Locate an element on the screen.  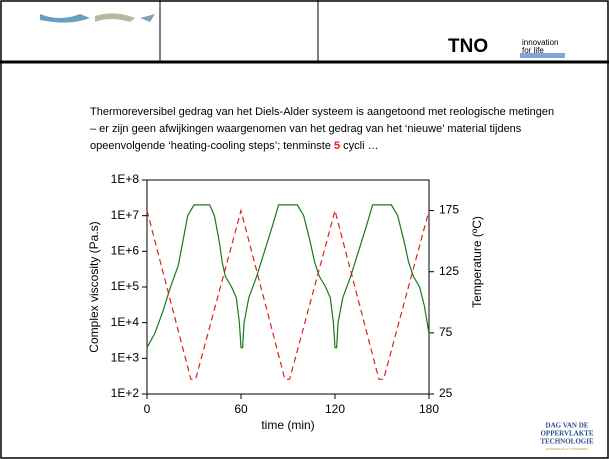
x-axis-label: time (min) is located at coordinates (287, 425).